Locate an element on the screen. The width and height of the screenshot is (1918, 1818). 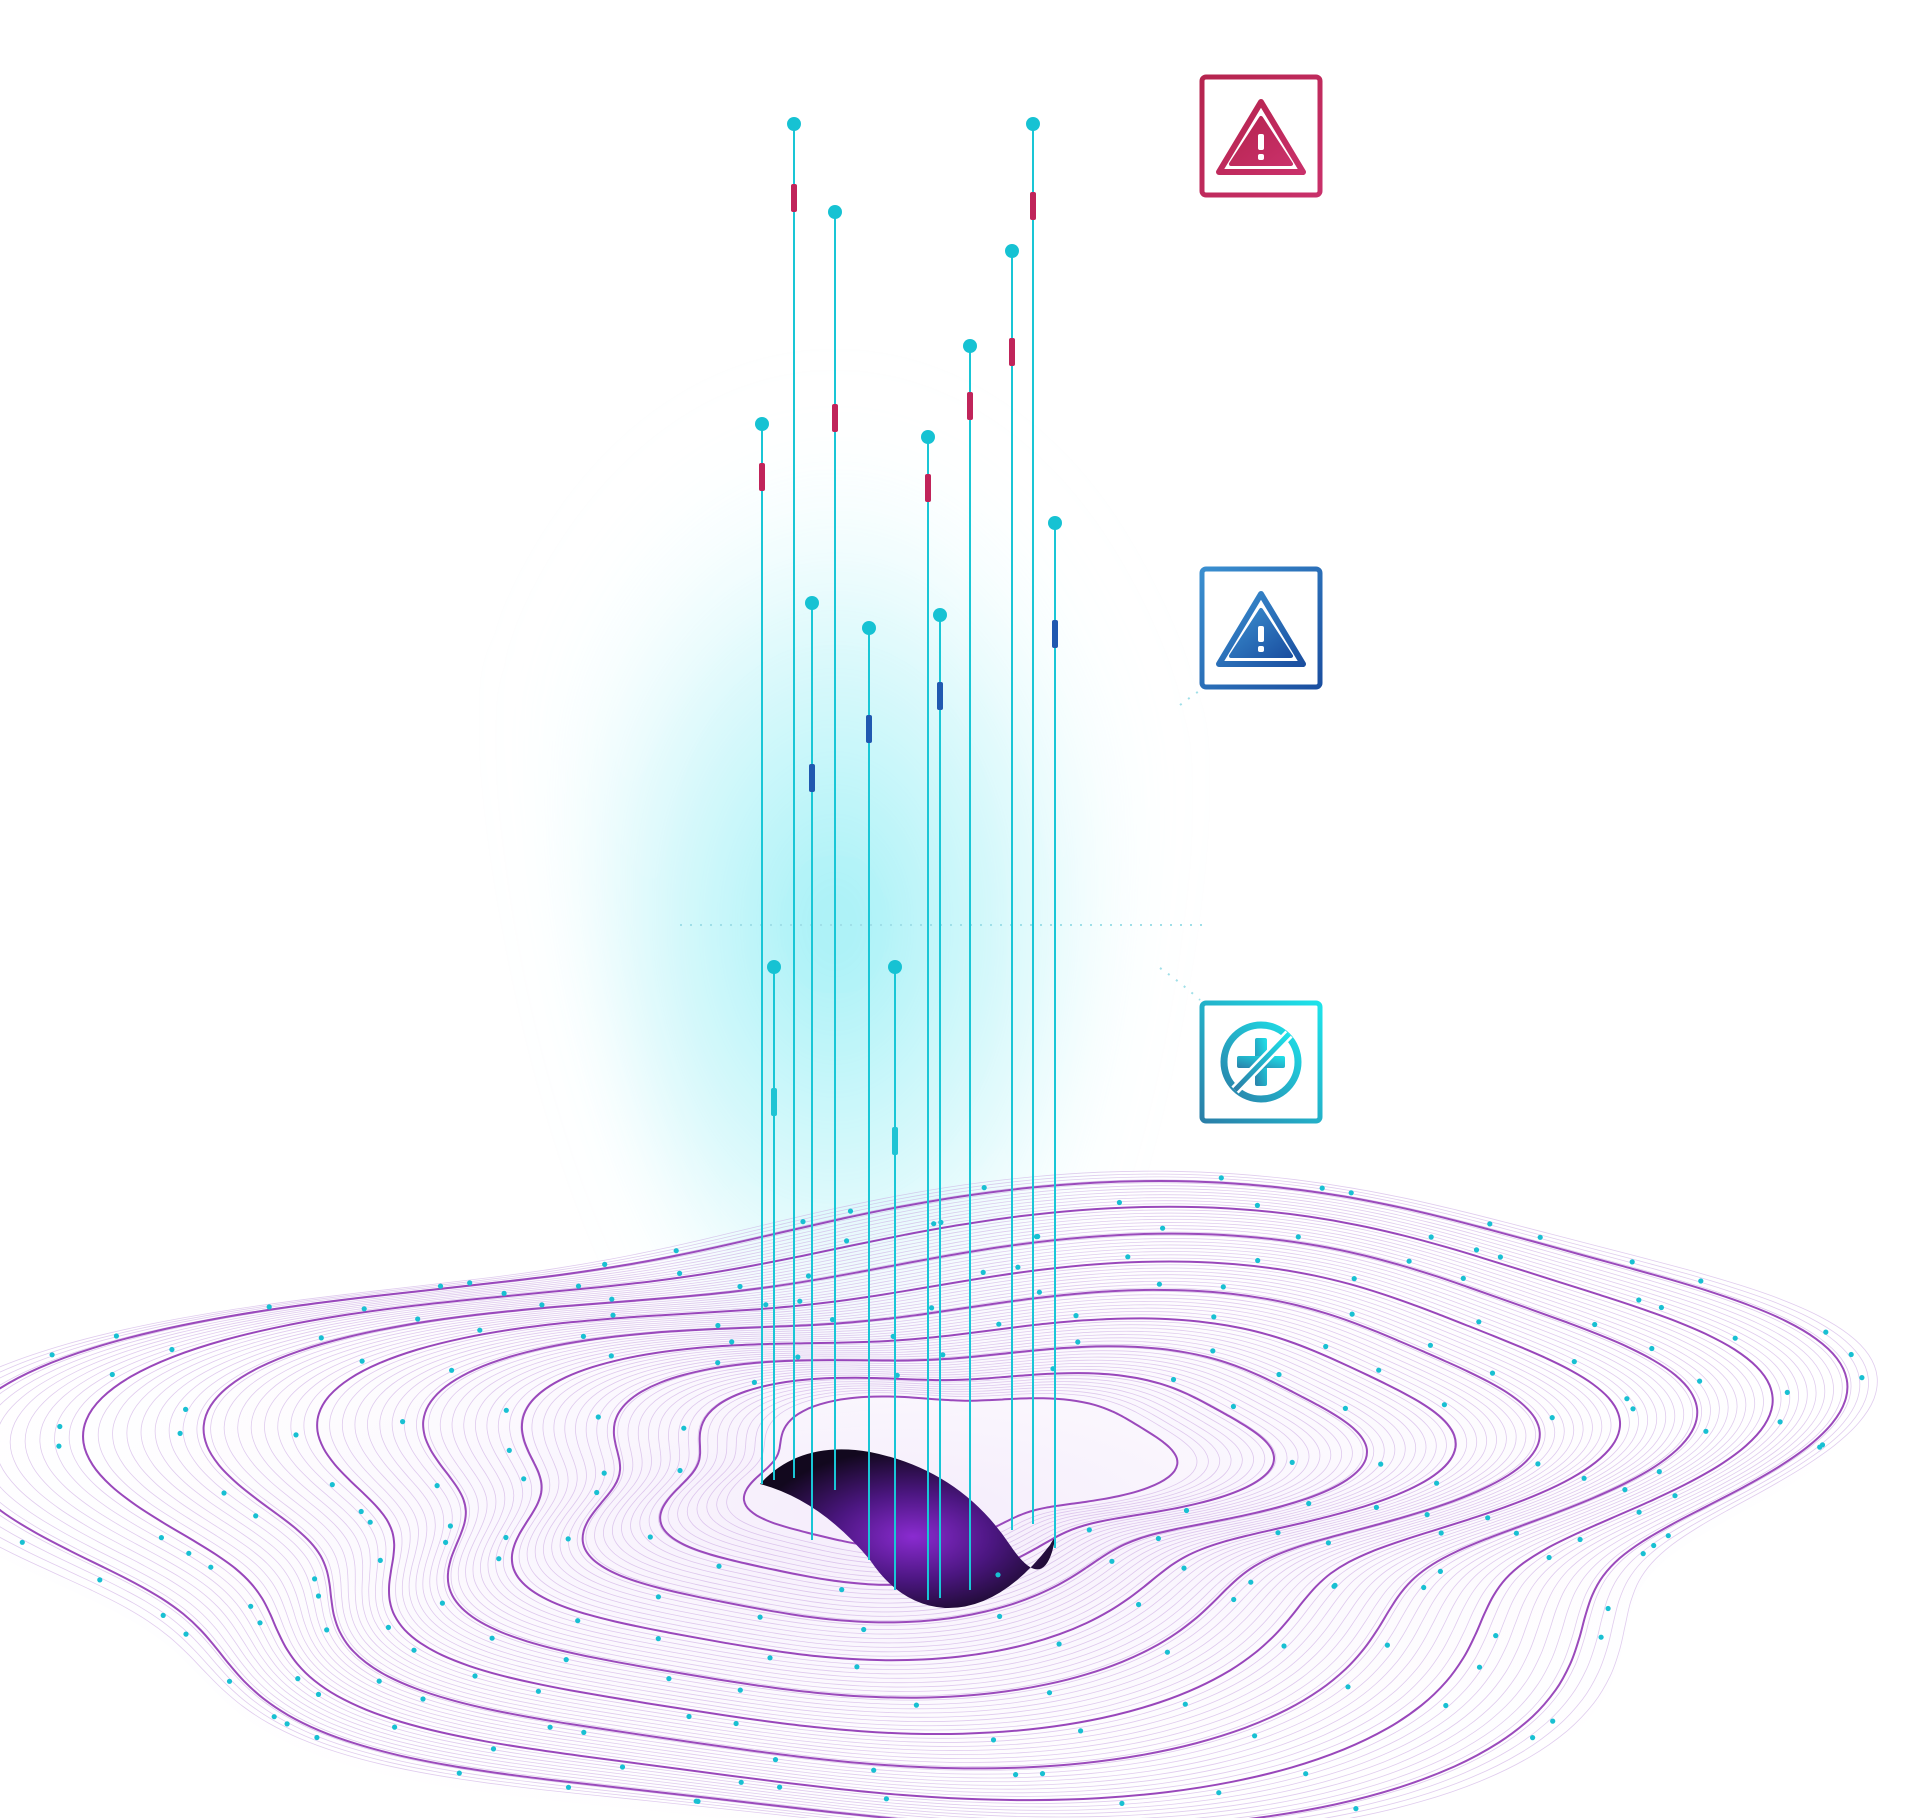
pin-marker-low is located at coordinates (895, 1141).